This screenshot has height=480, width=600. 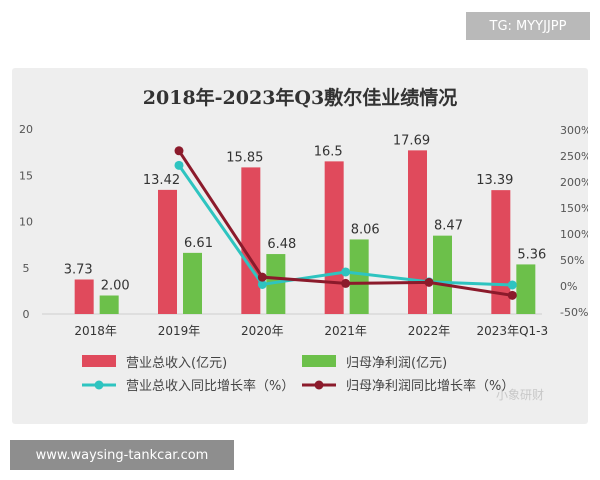 What do you see at coordinates (429, 331) in the screenshot?
I see `category-label: 2022年` at bounding box center [429, 331].